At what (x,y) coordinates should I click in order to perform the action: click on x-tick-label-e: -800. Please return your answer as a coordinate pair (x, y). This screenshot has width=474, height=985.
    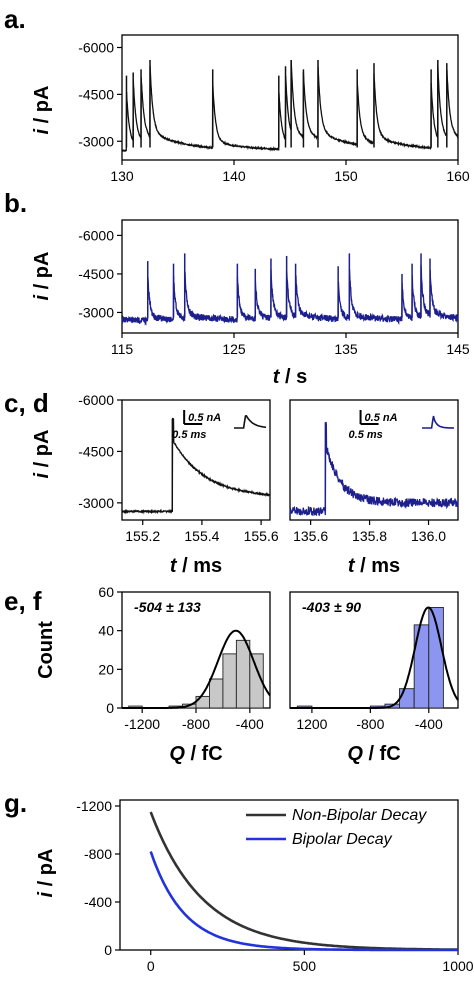
    Looking at the image, I should click on (196, 724).